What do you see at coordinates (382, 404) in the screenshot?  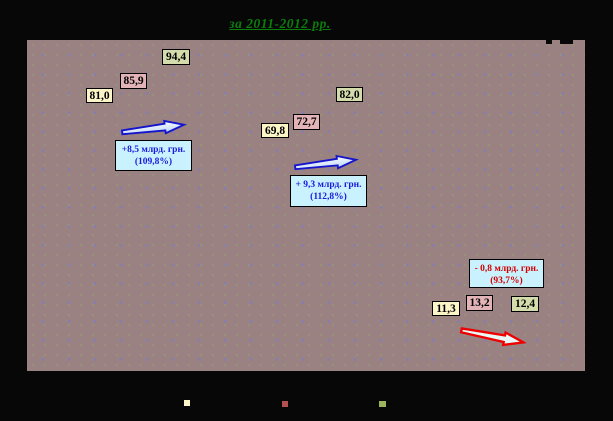 I see `legend-swatch-series3` at bounding box center [382, 404].